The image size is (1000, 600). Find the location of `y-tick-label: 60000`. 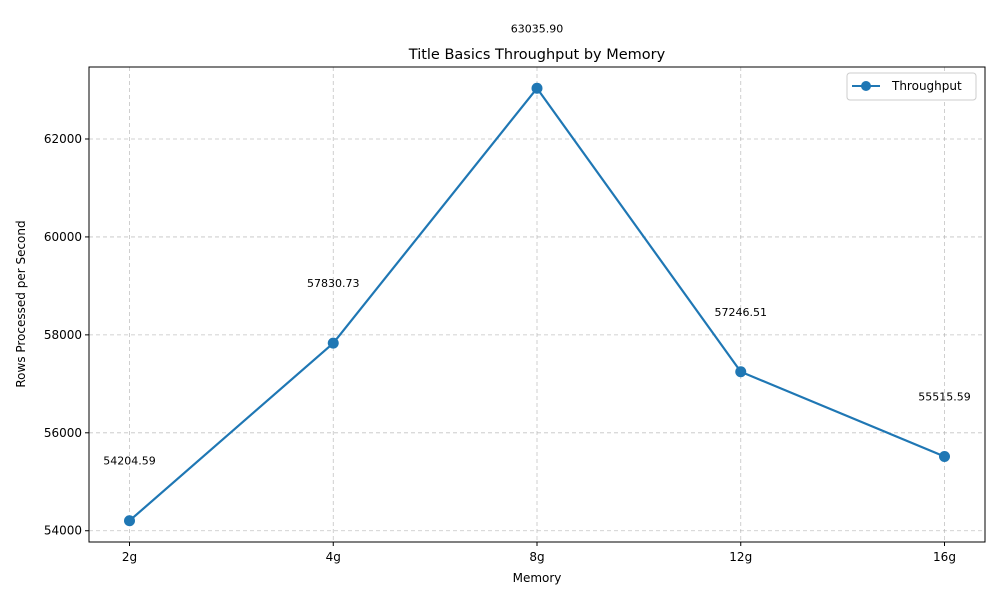

y-tick-label: 60000 is located at coordinates (63, 237).